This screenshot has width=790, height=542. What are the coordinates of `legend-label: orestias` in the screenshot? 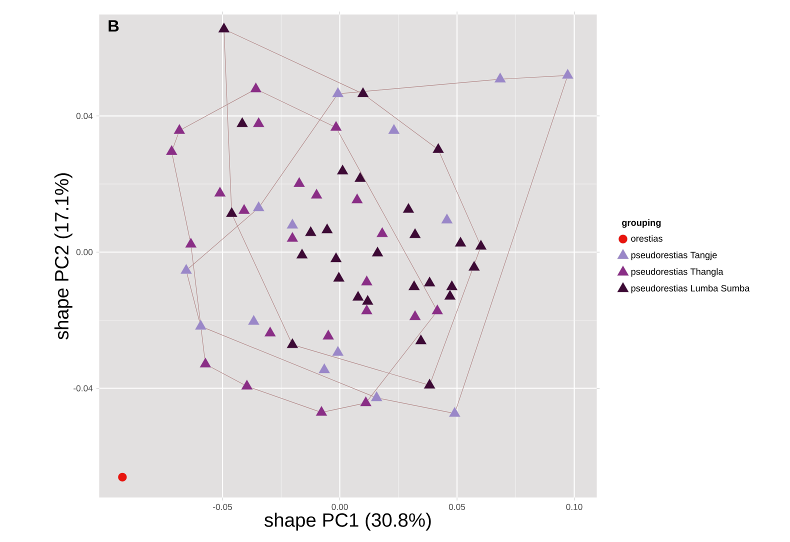 It's located at (646, 238).